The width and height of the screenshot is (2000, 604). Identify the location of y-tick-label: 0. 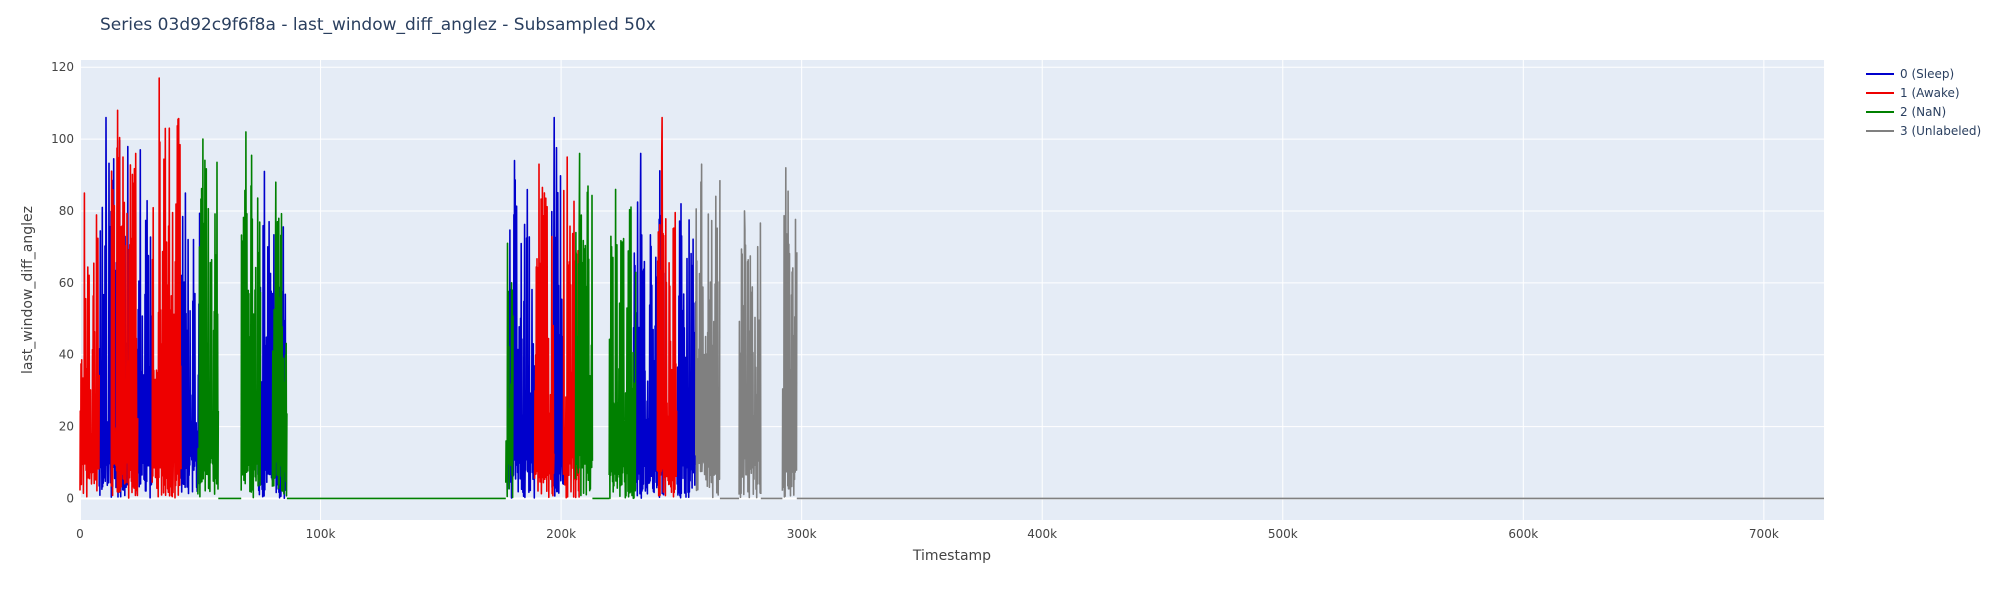
(70, 498).